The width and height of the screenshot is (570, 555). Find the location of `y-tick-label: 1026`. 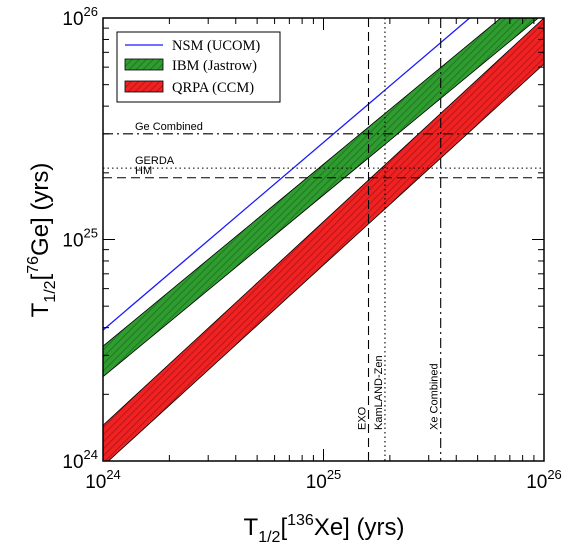

y-tick-label: 1026 is located at coordinates (80, 17).